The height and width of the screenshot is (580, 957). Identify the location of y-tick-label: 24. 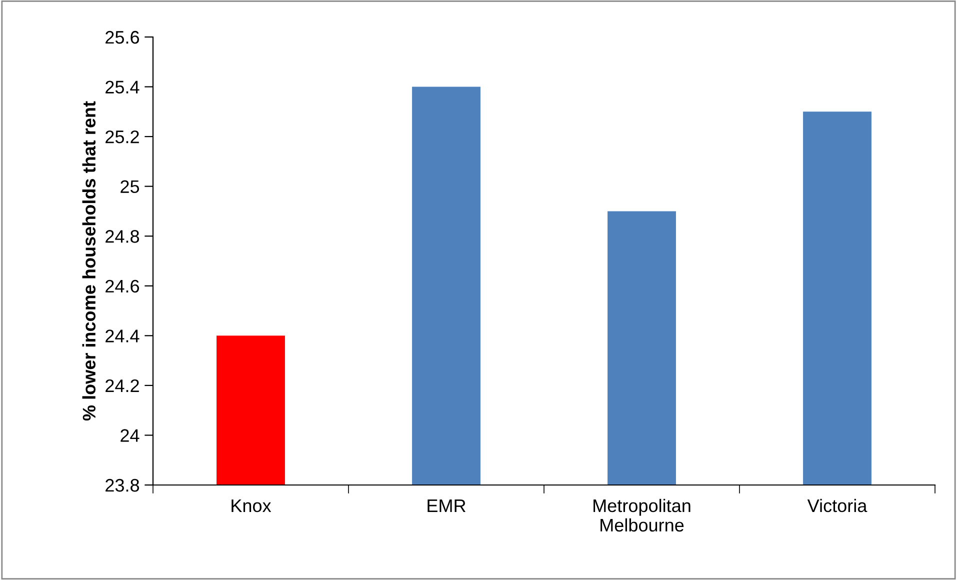
(130, 435).